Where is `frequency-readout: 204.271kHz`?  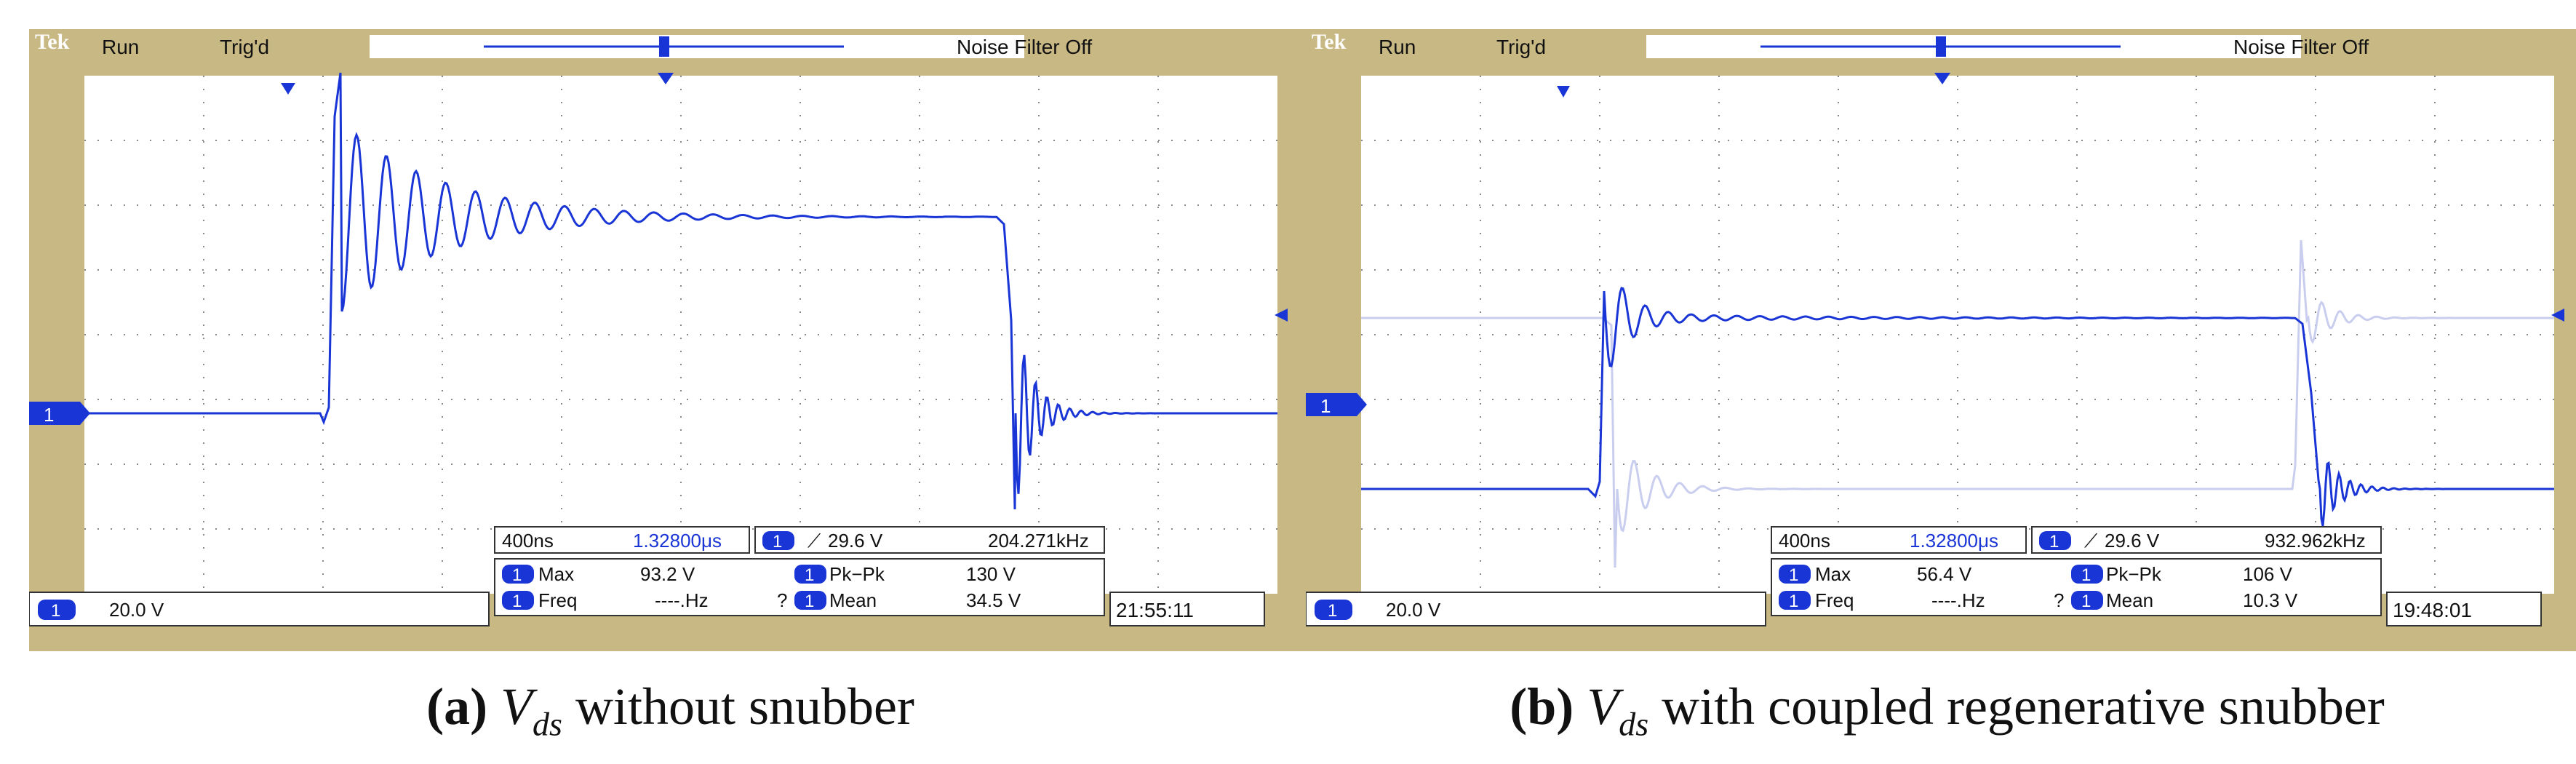 frequency-readout: 204.271kHz is located at coordinates (1038, 541).